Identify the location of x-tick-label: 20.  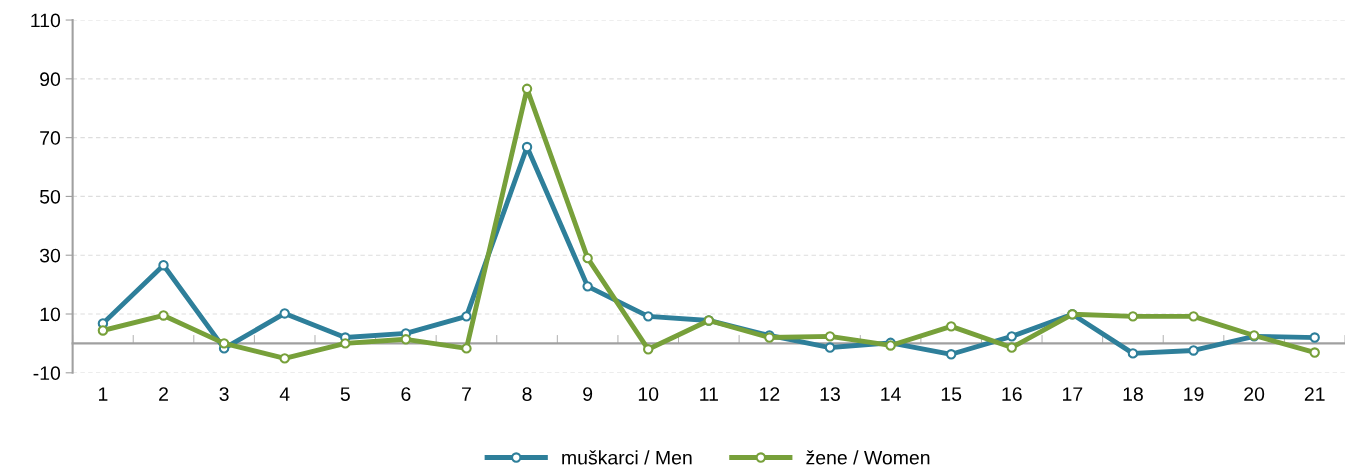
(1254, 394).